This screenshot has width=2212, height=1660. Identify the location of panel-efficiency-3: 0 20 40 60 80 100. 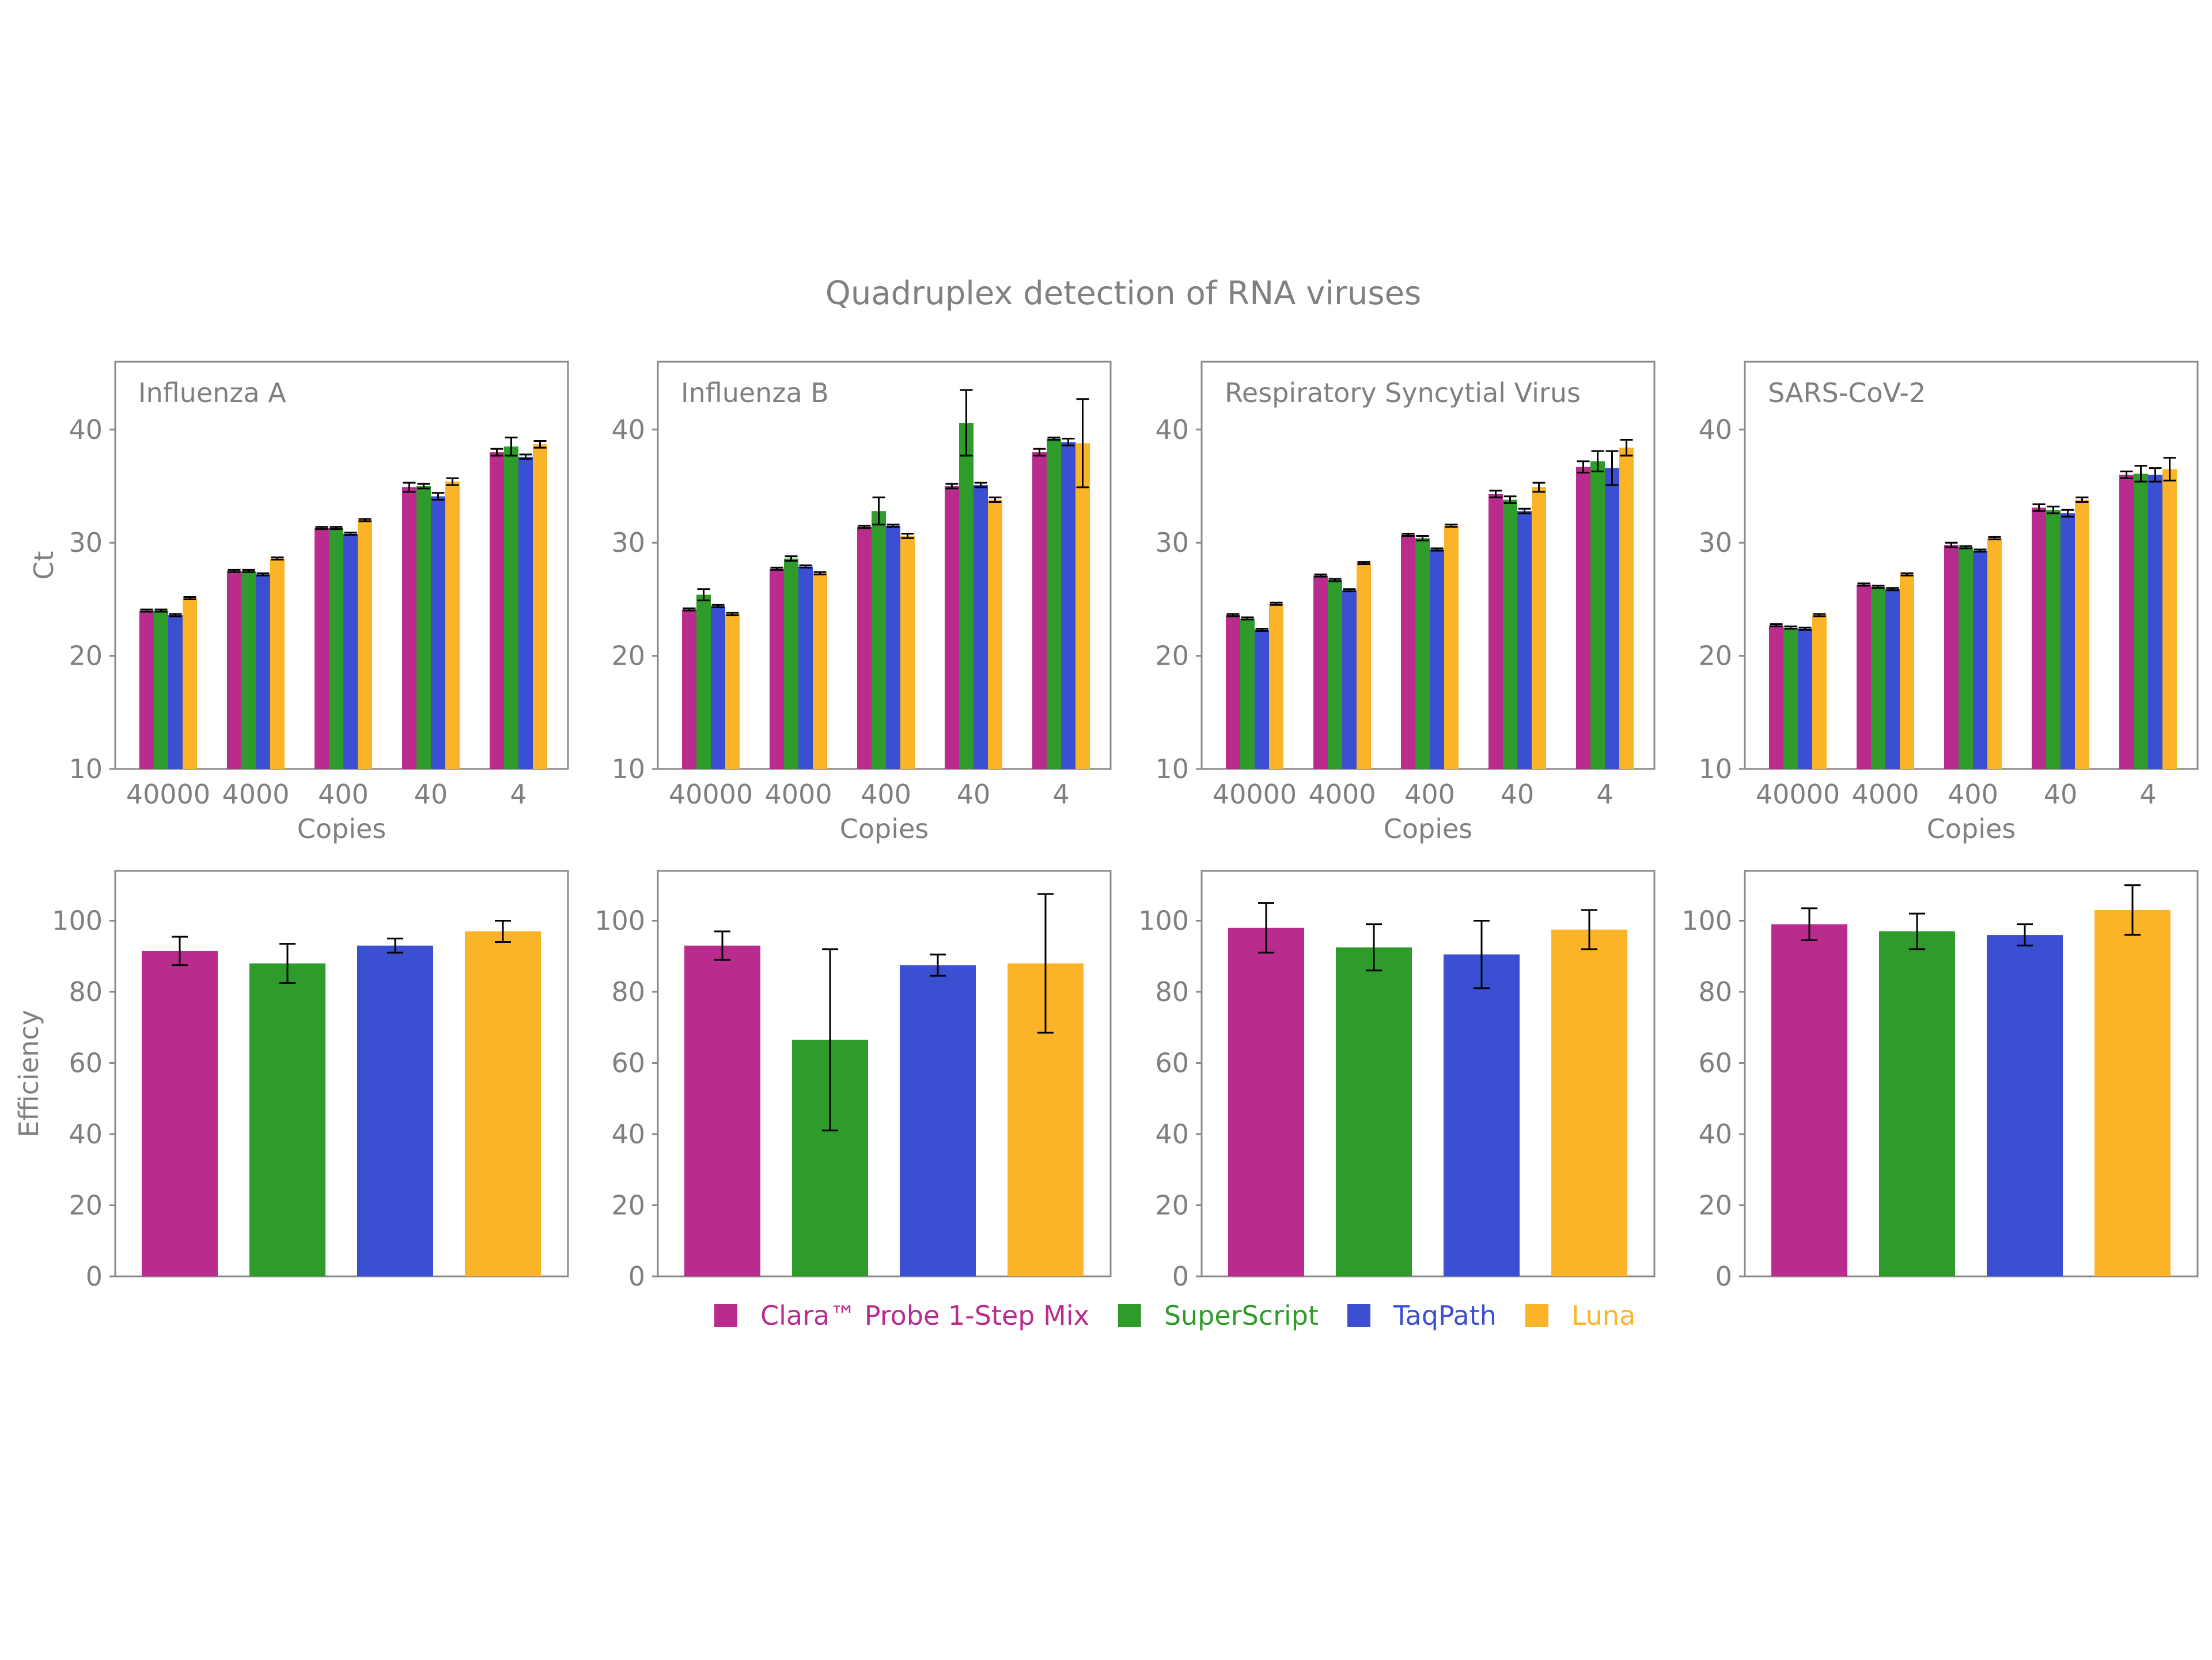
(1397, 1081).